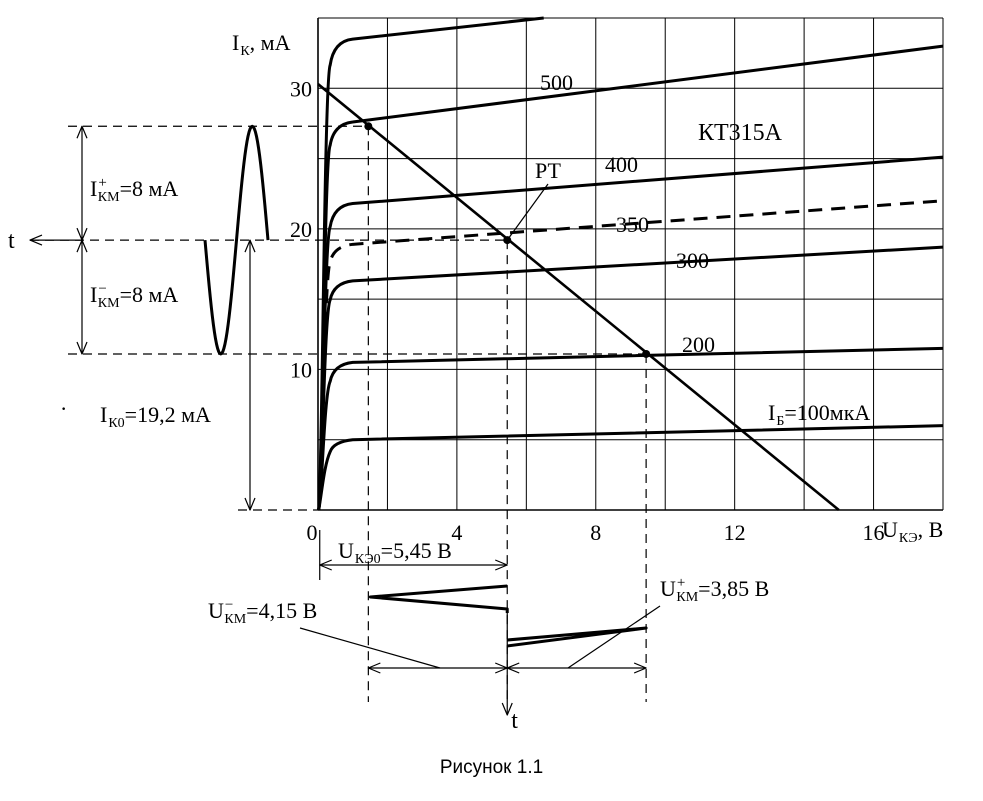 The image size is (983, 801). What do you see at coordinates (301, 369) in the screenshot?
I see `y-tick-label: 10` at bounding box center [301, 369].